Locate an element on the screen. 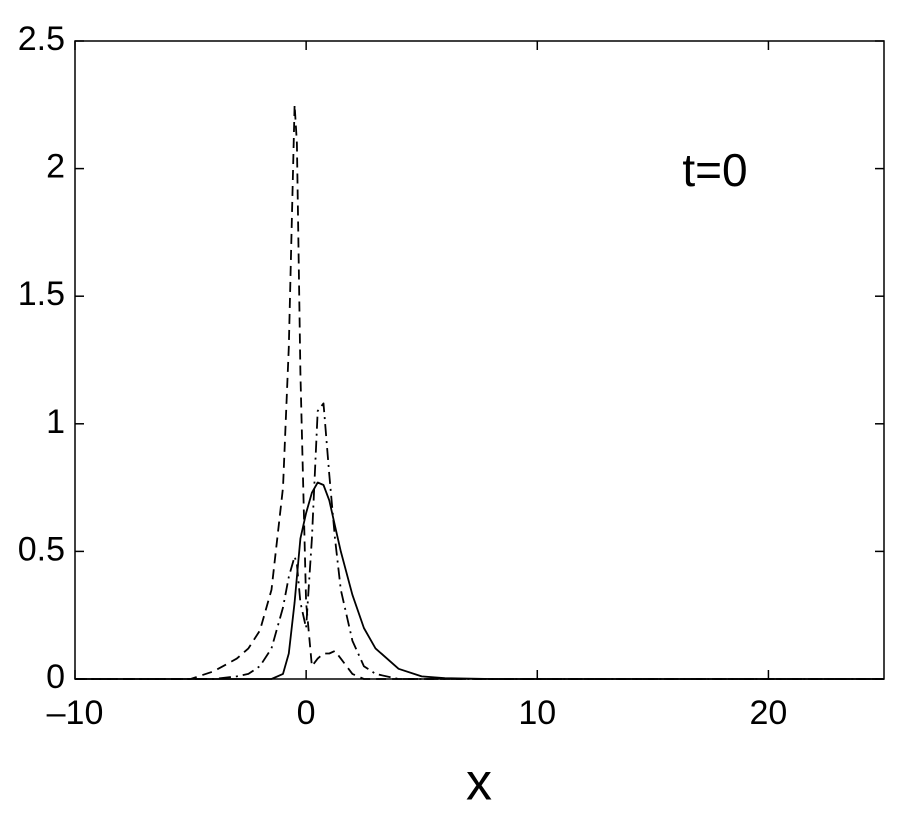  x-tick-label: 0 is located at coordinates (306, 713).